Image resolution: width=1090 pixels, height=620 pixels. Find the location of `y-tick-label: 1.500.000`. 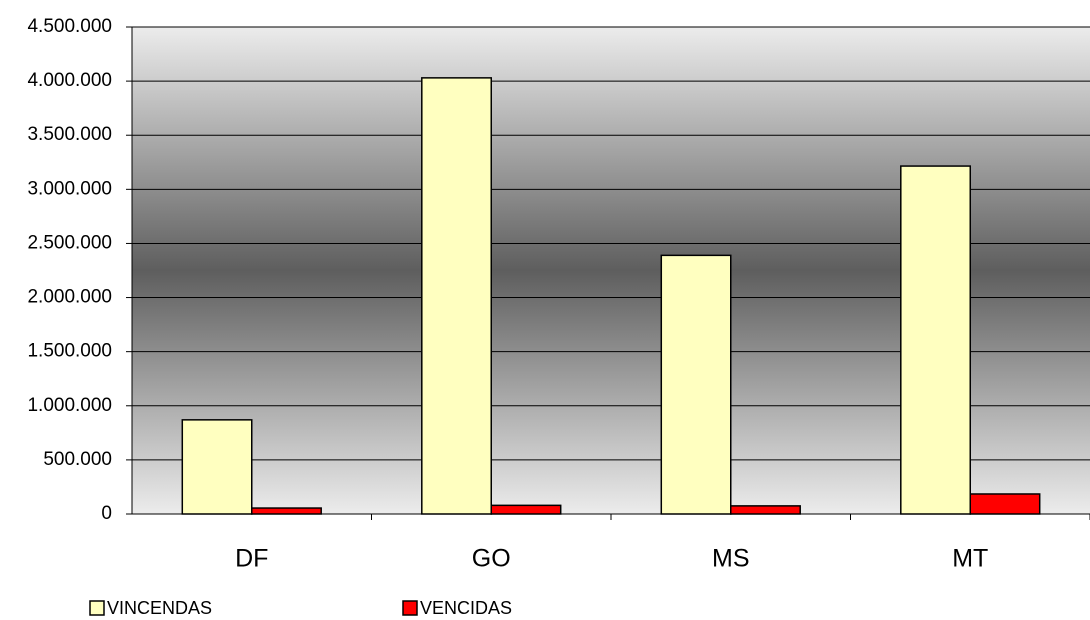

y-tick-label: 1.500.000 is located at coordinates (69, 351).